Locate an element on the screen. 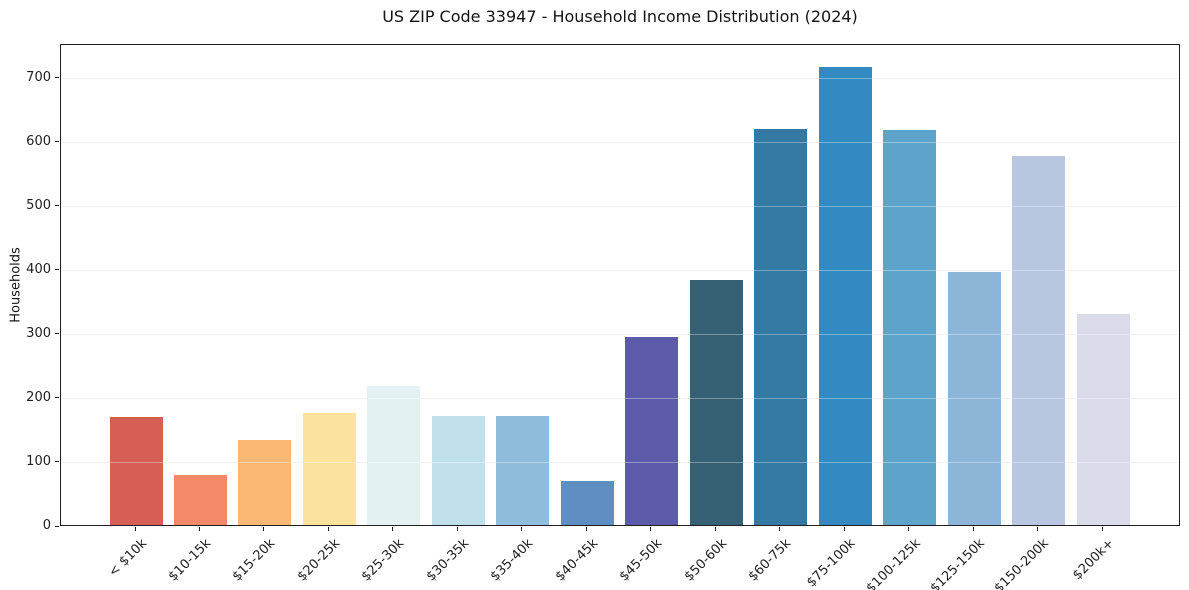 This screenshot has height=590, width=1189. y-tick-label: 400 is located at coordinates (38, 269).